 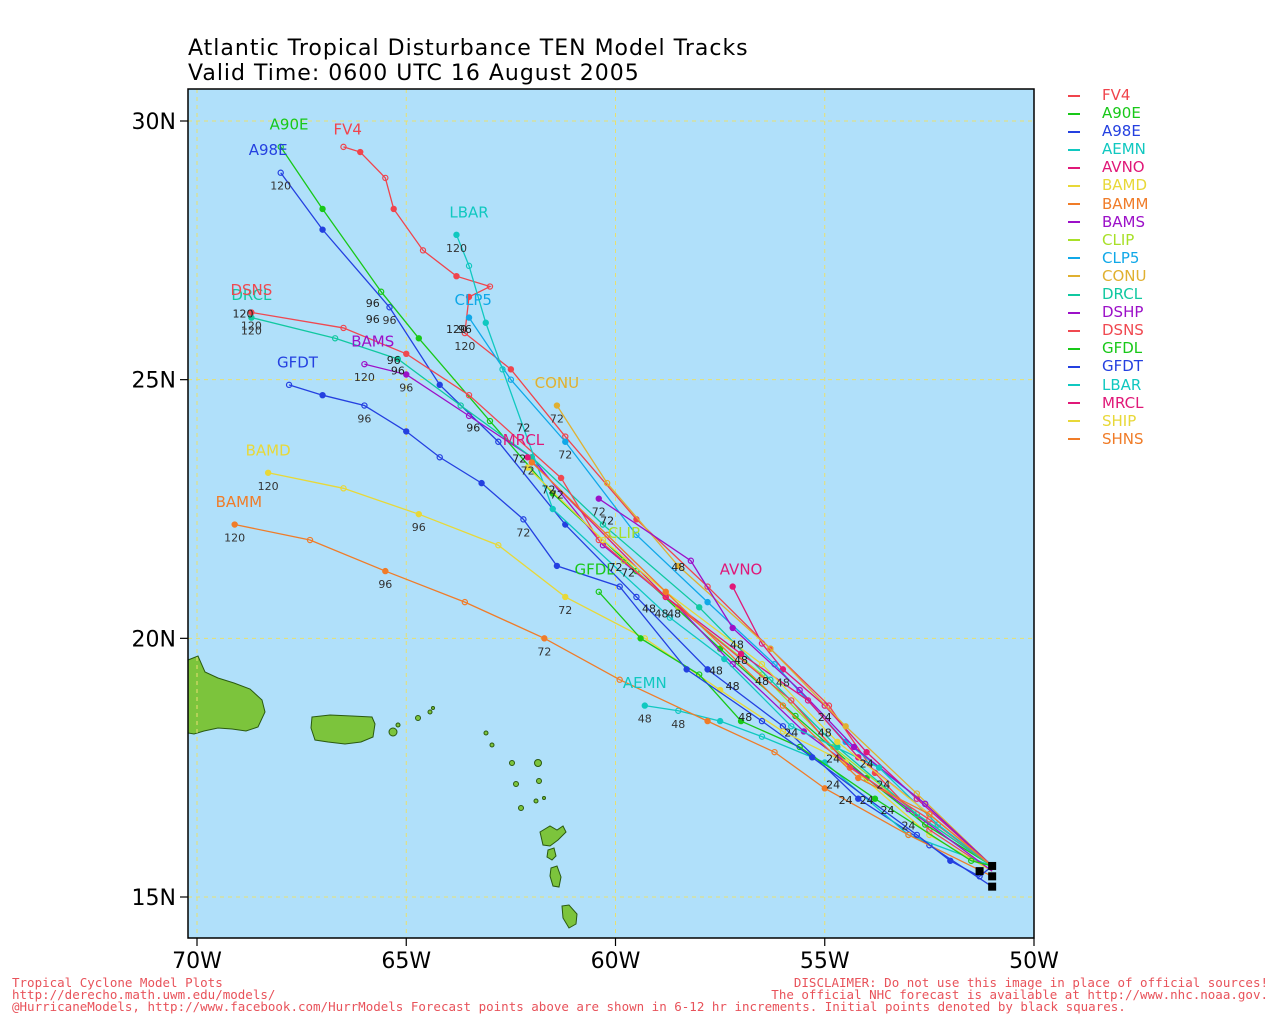 I want to click on legend-label: BAMD, so click(x=1125, y=185).